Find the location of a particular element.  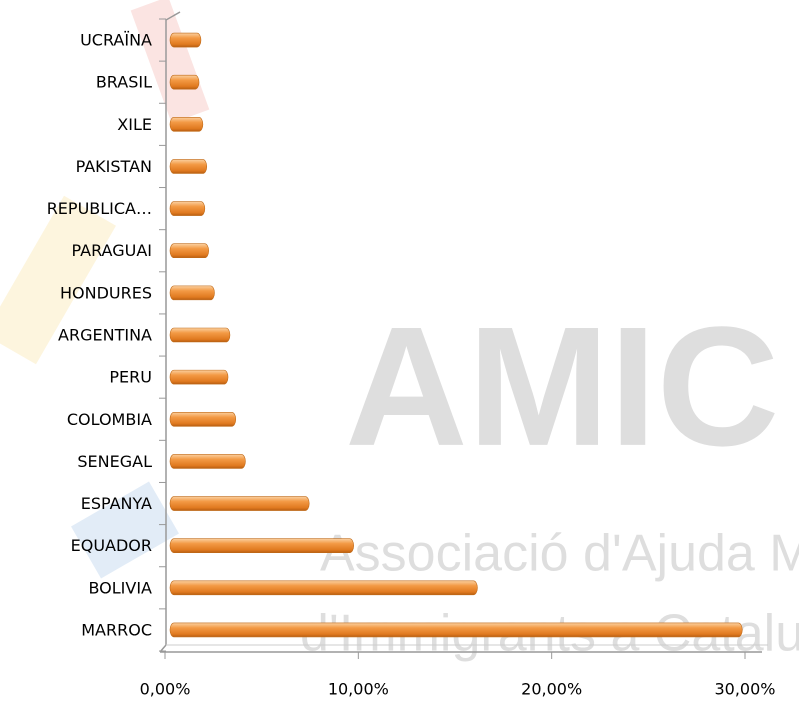

y-tick-label: UCRAÏNA is located at coordinates (116, 40).